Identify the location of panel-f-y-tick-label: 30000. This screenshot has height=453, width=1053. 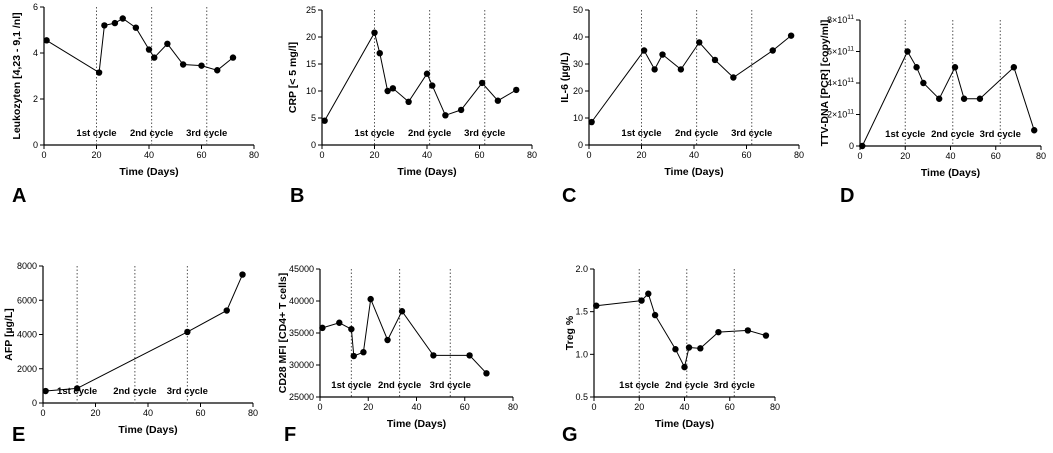
(301, 365).